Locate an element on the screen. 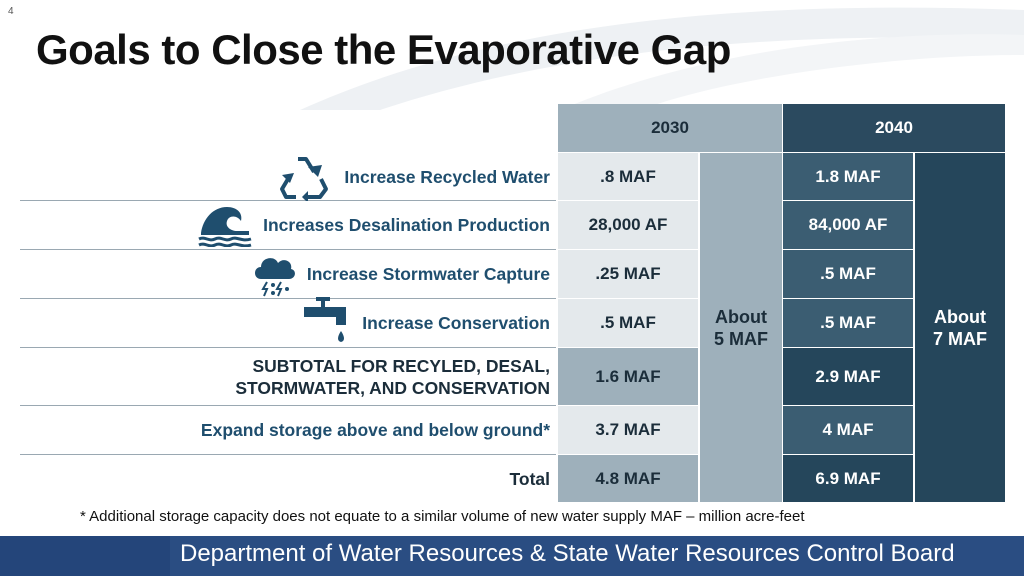 The image size is (1024, 576). cell-2030-desal: 28,000 AF is located at coordinates (628, 225).